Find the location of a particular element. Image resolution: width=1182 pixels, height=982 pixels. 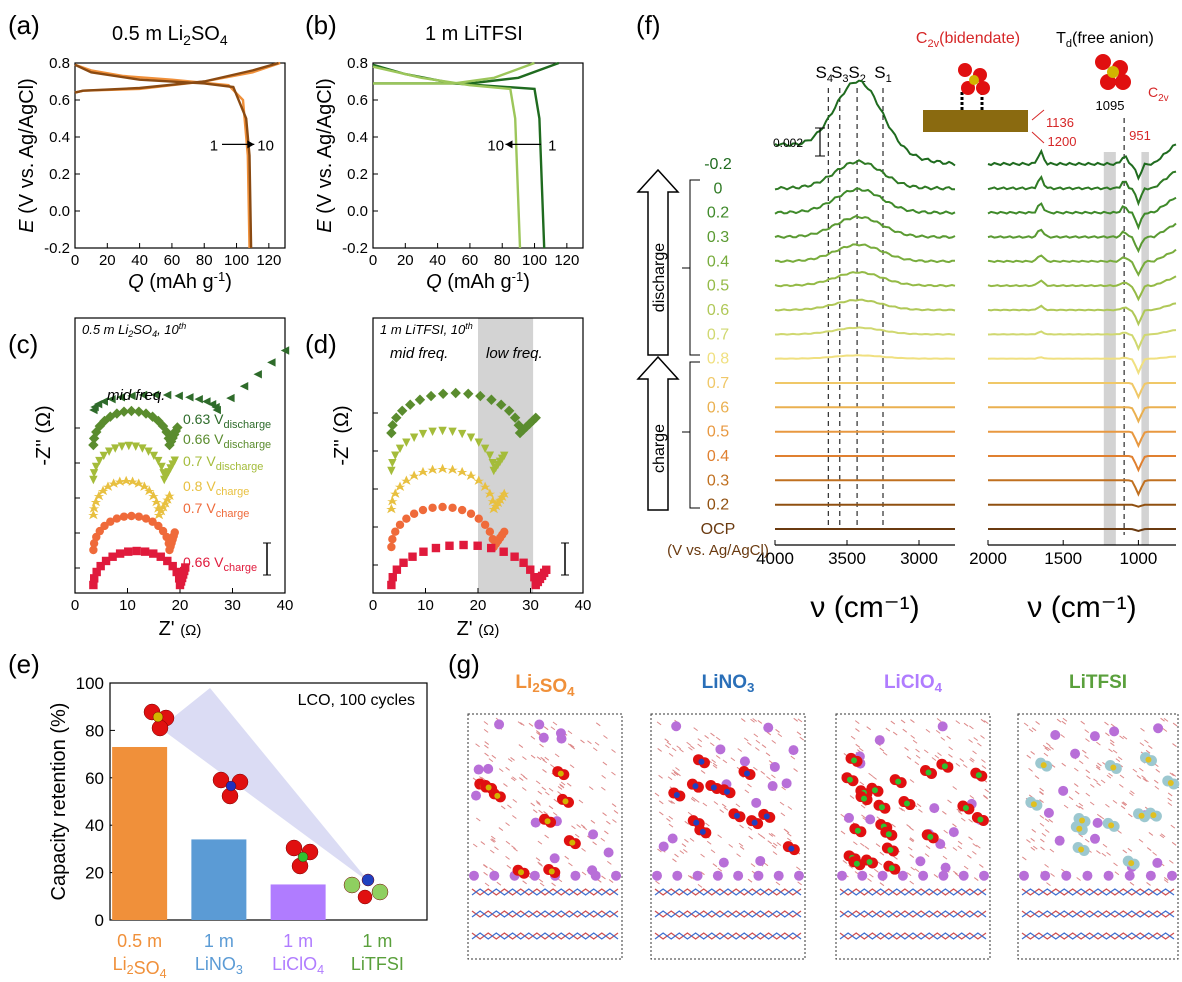

panel-a-title: 0.5 m Li2SO4 is located at coordinates (170, 35).